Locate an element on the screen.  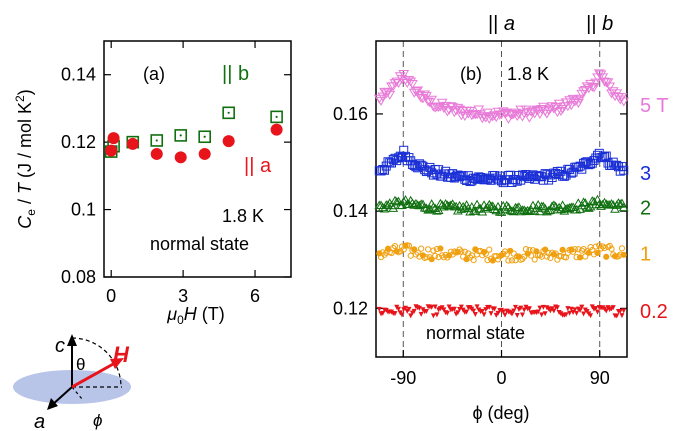
panel-a-ylabel: Ce / T (J / mol K2) is located at coordinates (25, 158).